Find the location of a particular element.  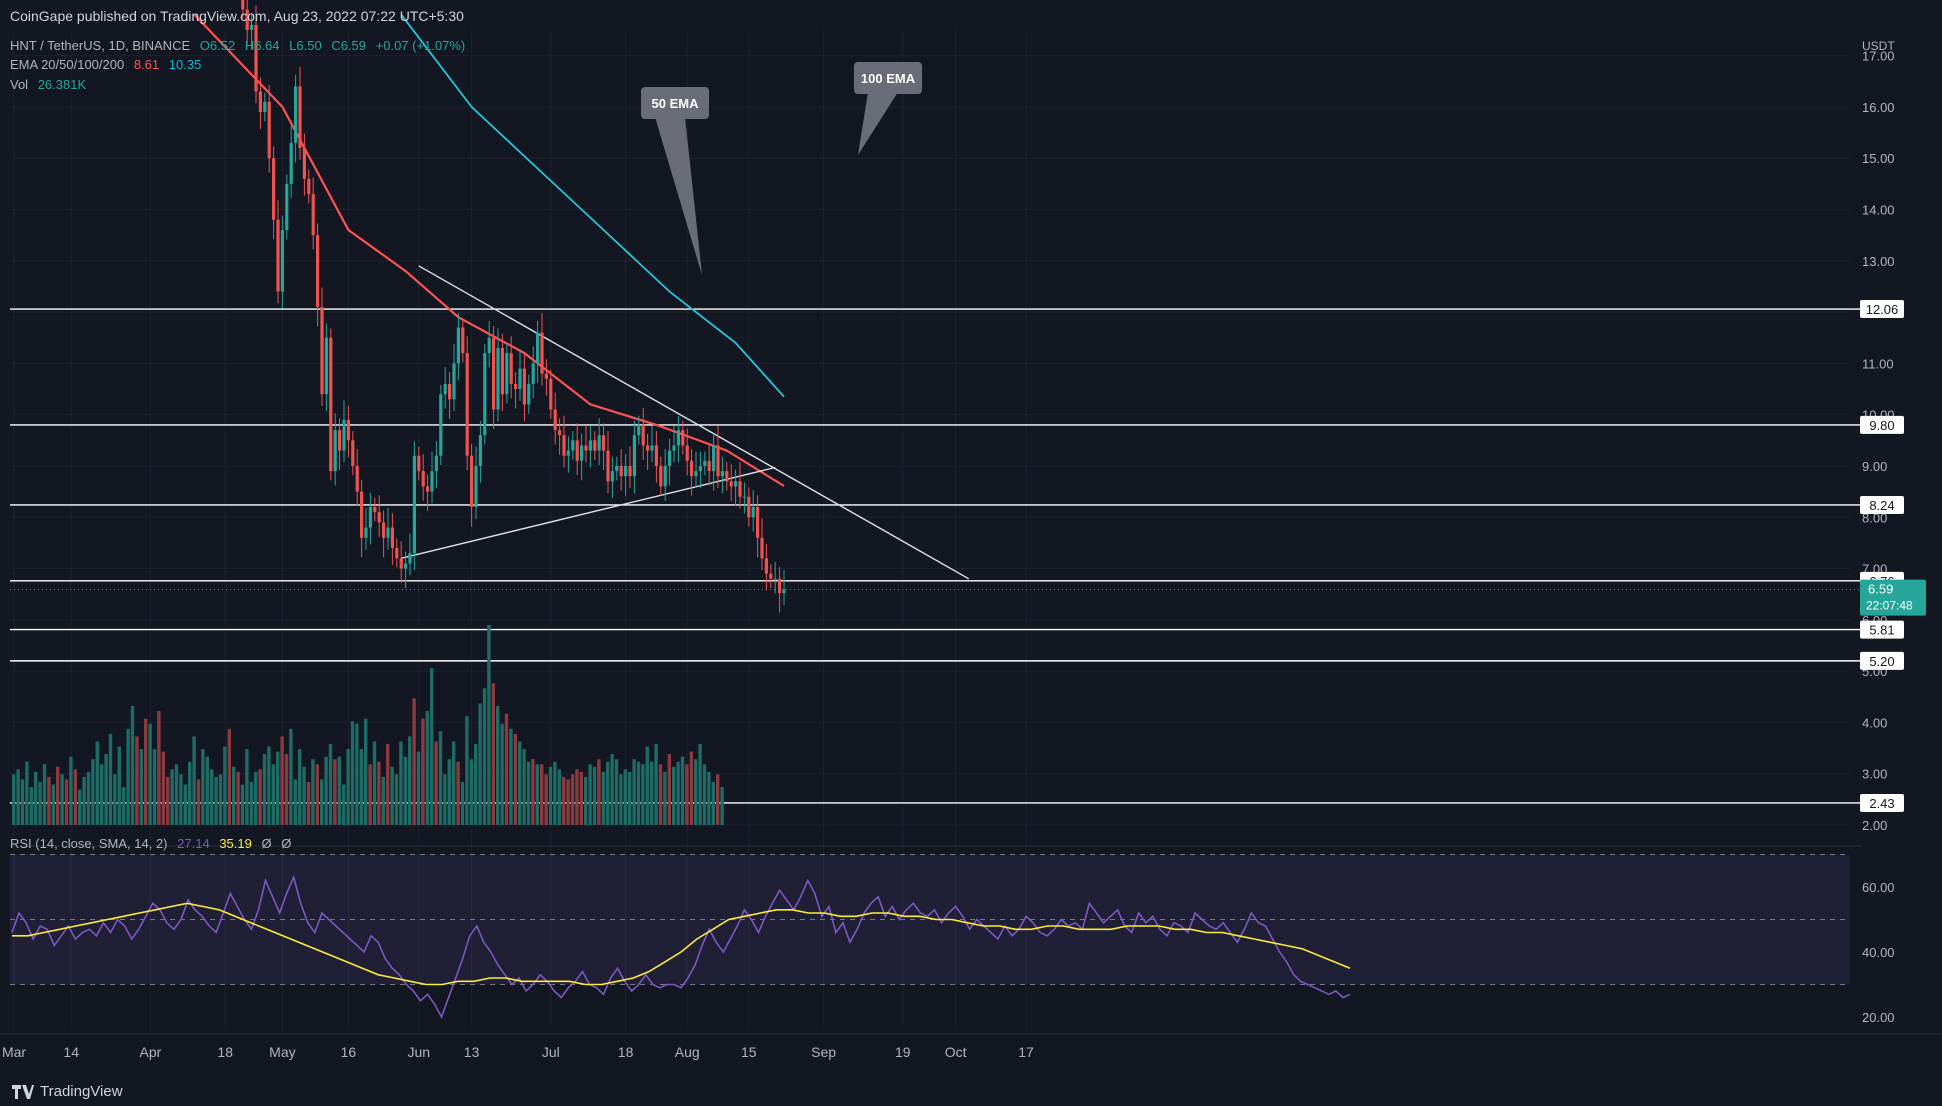

ohlc-close: C6.59 is located at coordinates (349, 45).